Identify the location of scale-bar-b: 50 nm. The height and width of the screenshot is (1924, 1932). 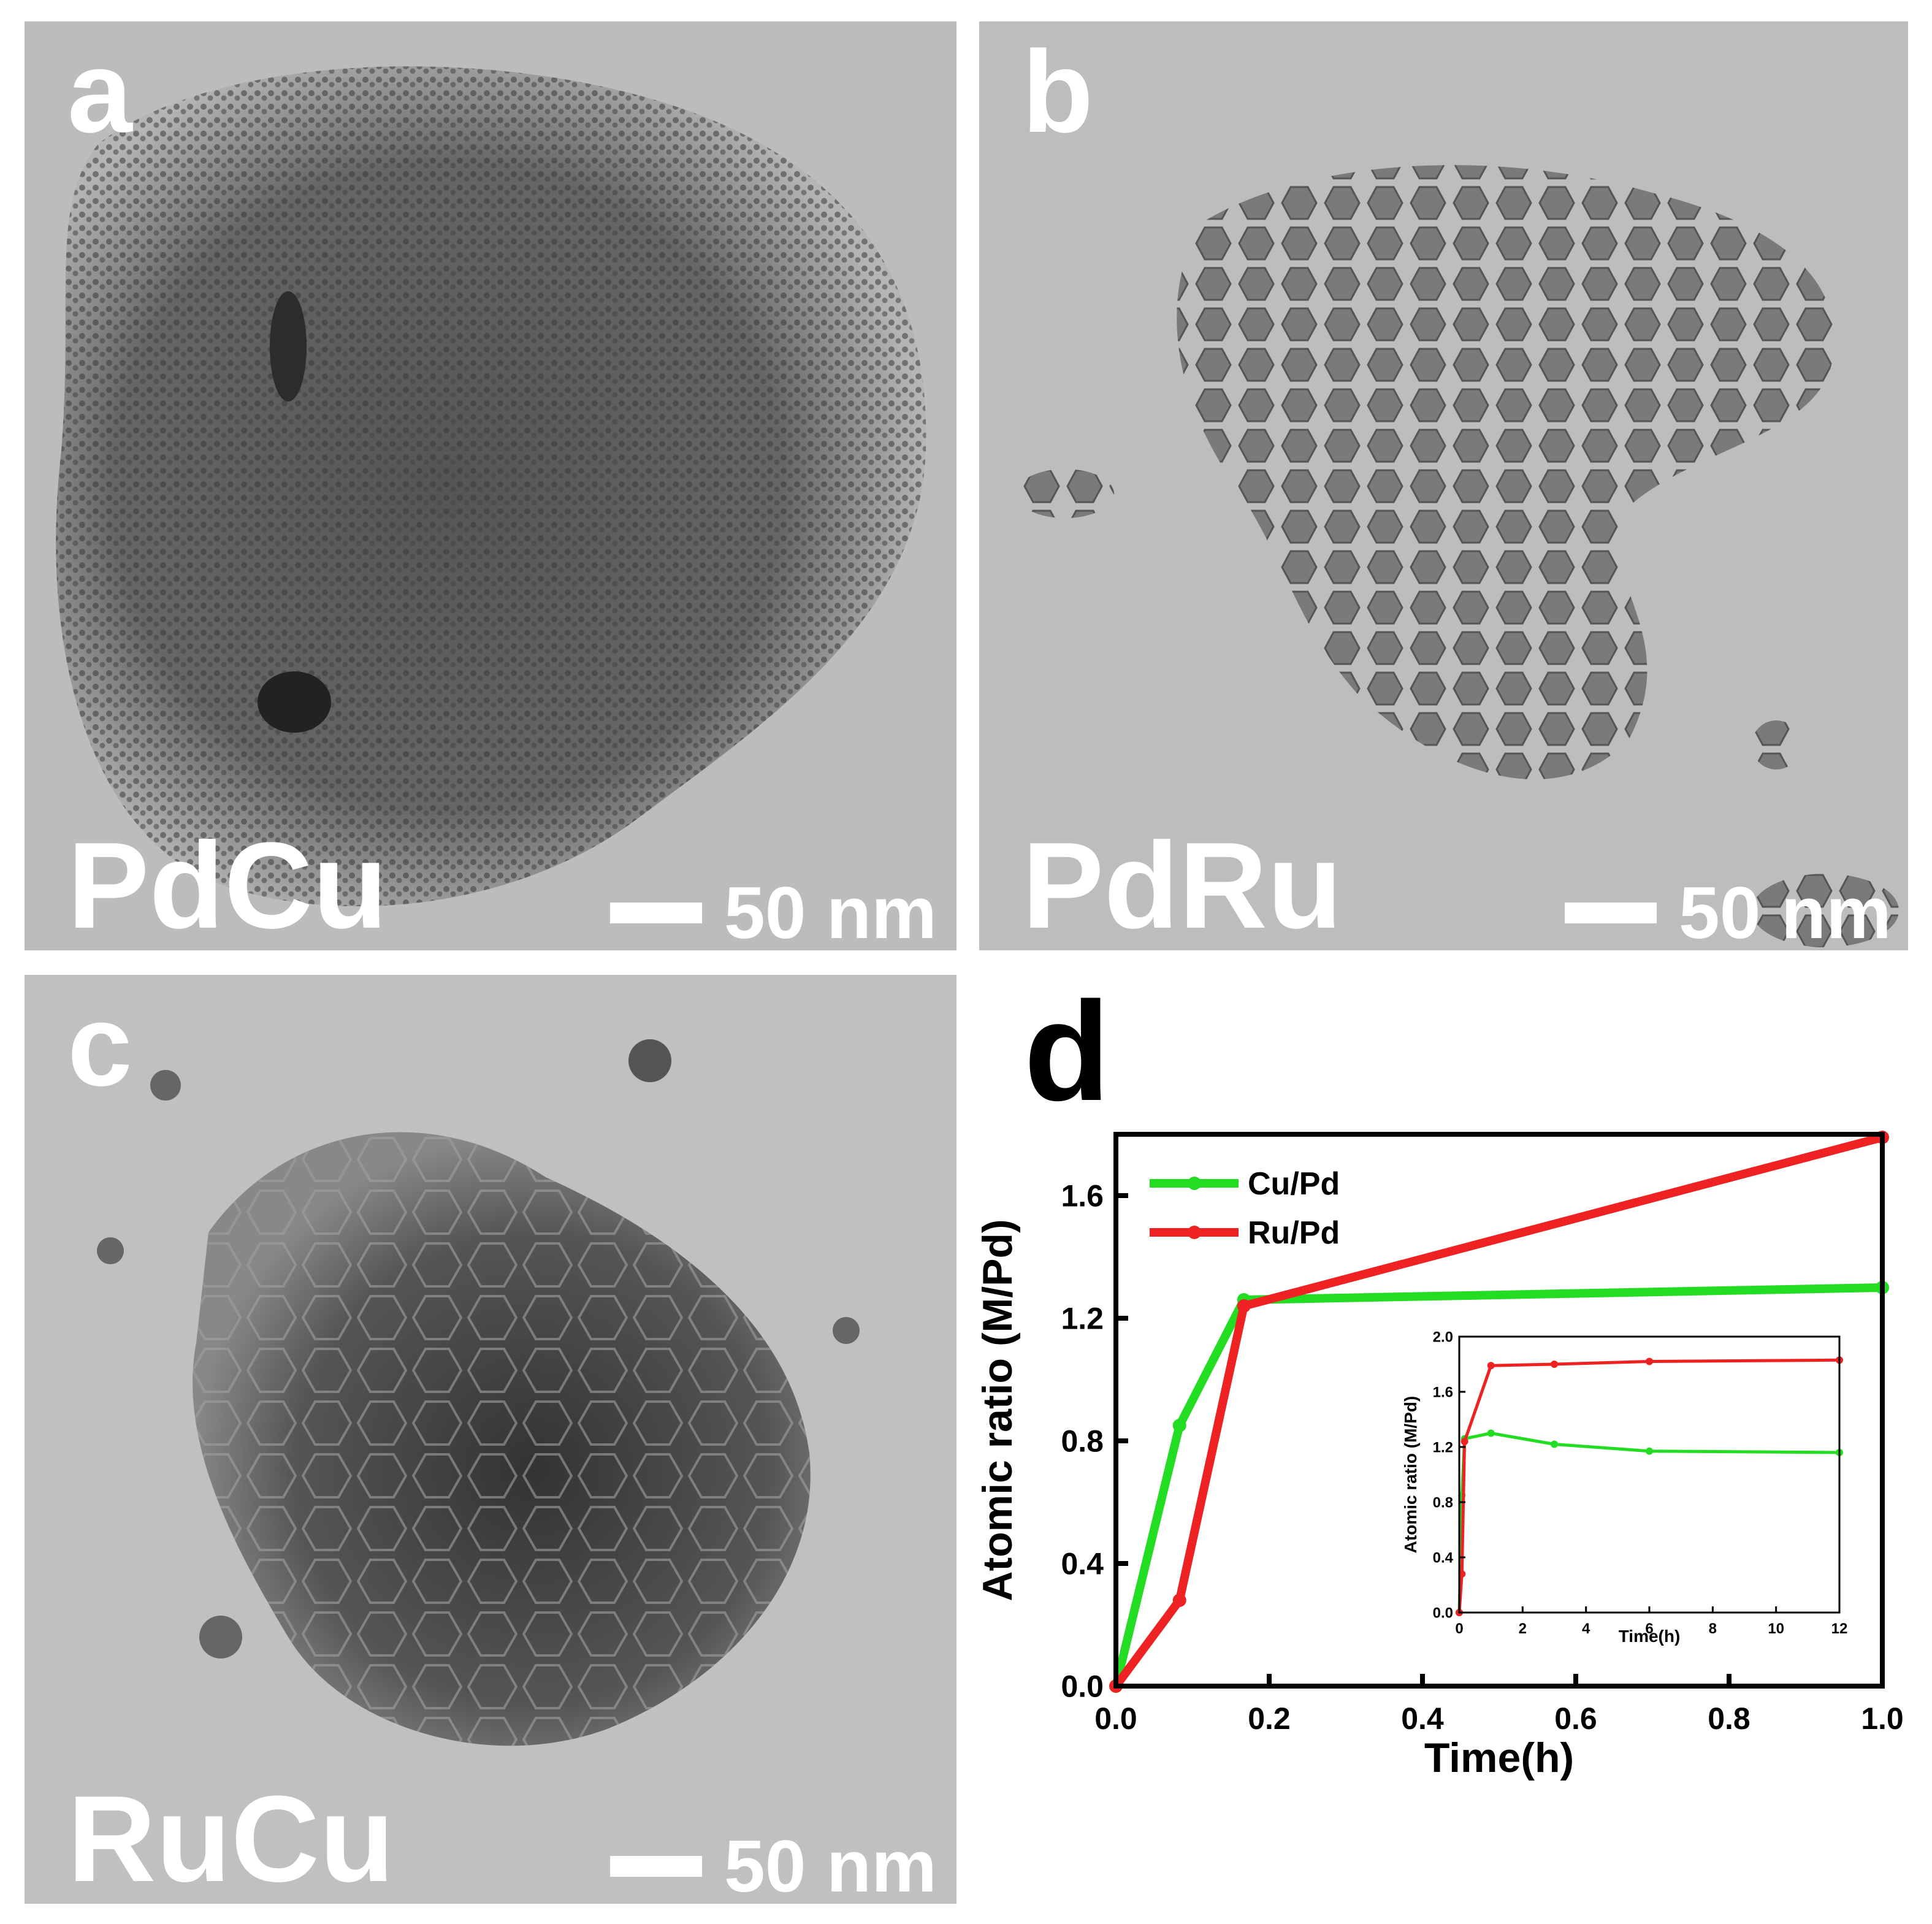
(1728, 911).